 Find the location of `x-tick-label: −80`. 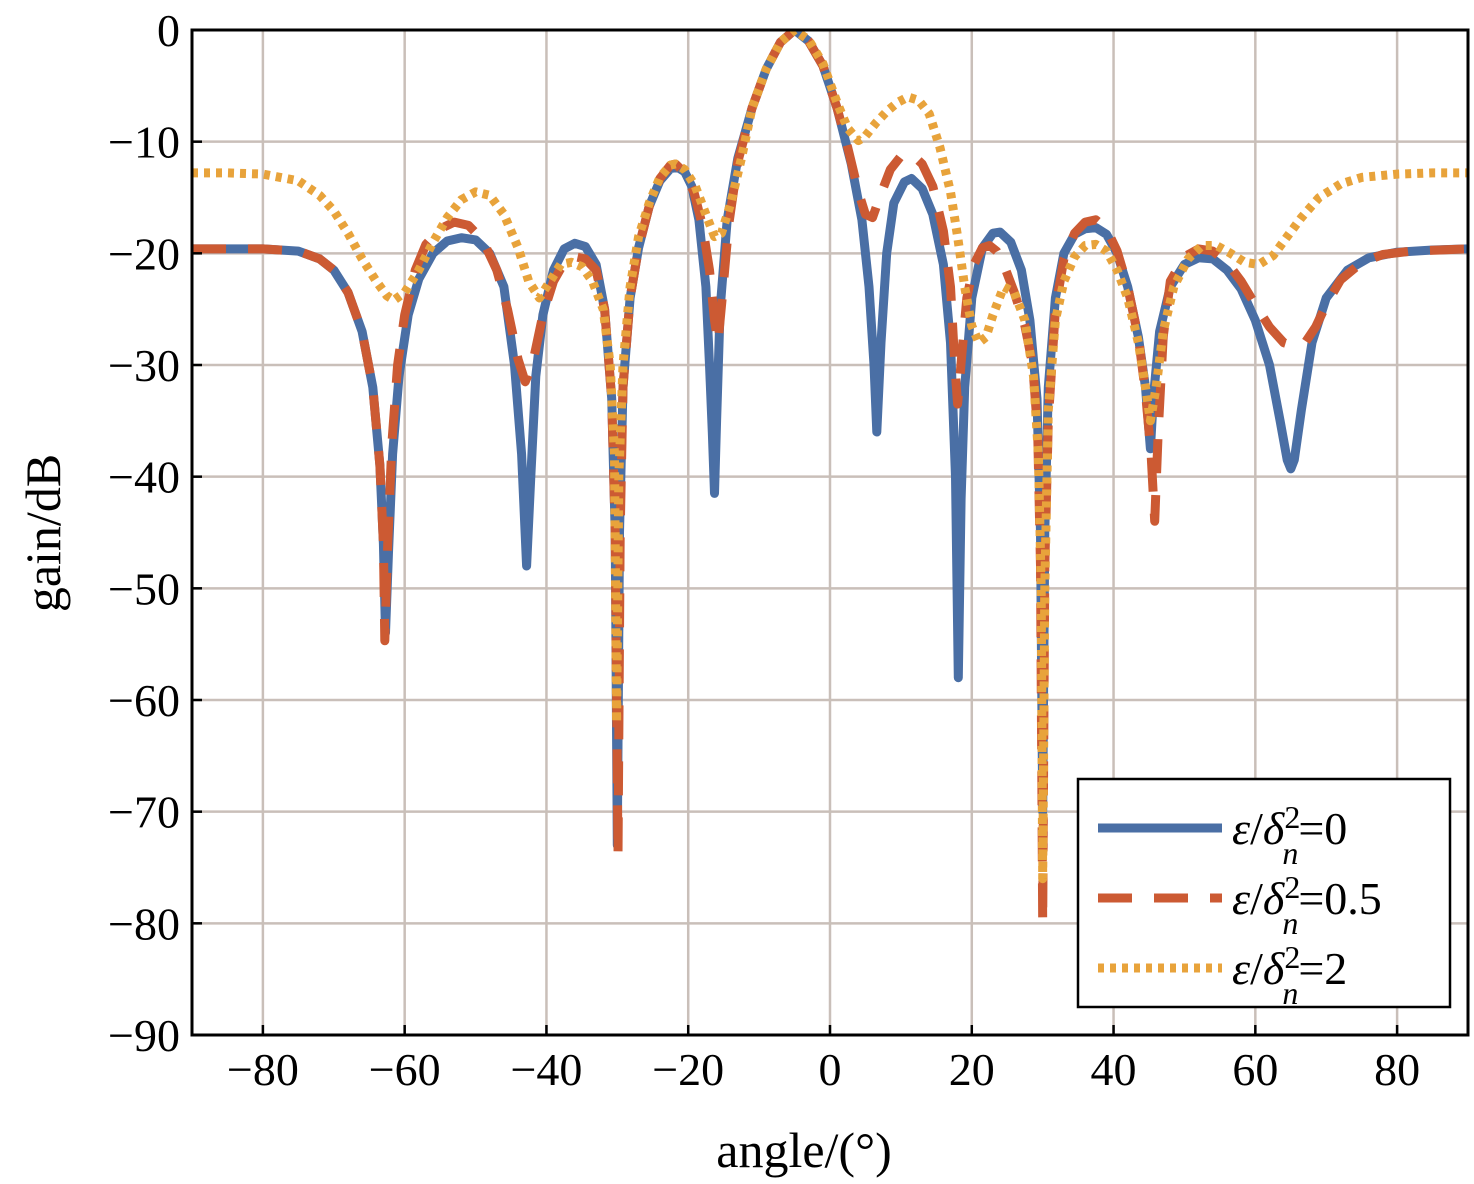

x-tick-label: −80 is located at coordinates (263, 1069).